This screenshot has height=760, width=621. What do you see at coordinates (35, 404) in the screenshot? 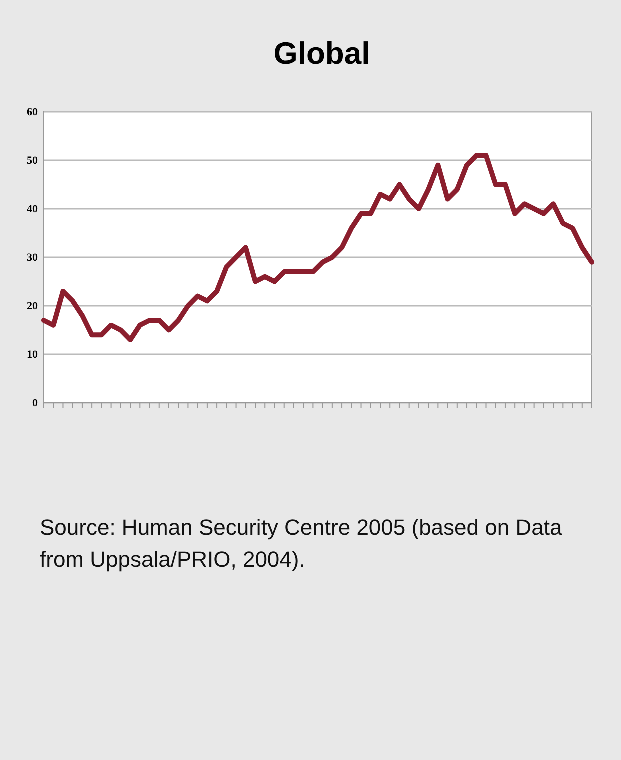
I see `y-tick-label: 0` at bounding box center [35, 404].